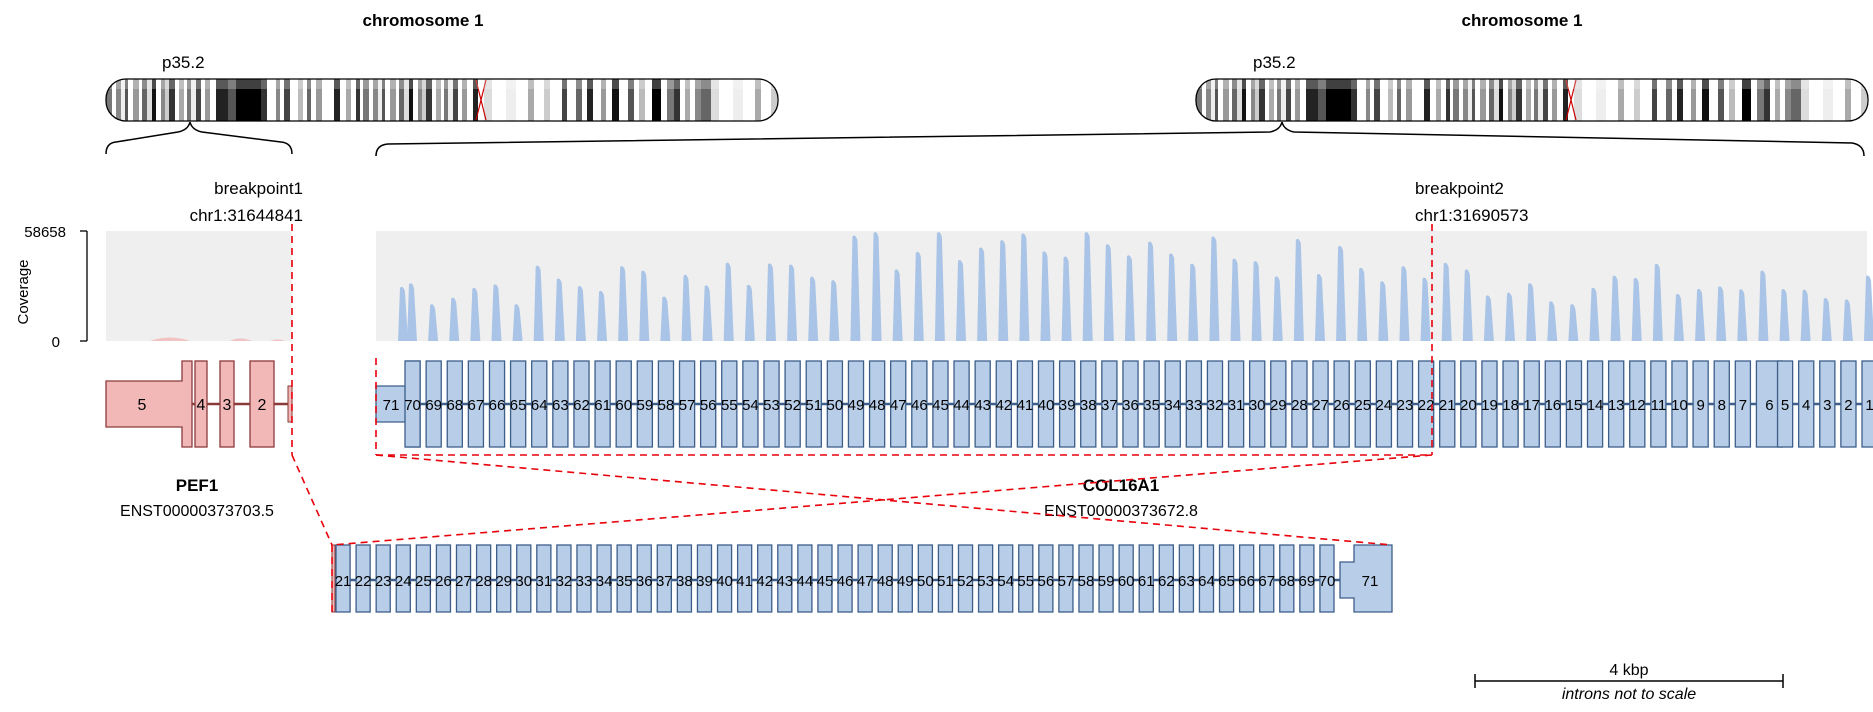 The width and height of the screenshot is (1873, 712). I want to click on fusion-exon-label: 64, so click(1206, 581).